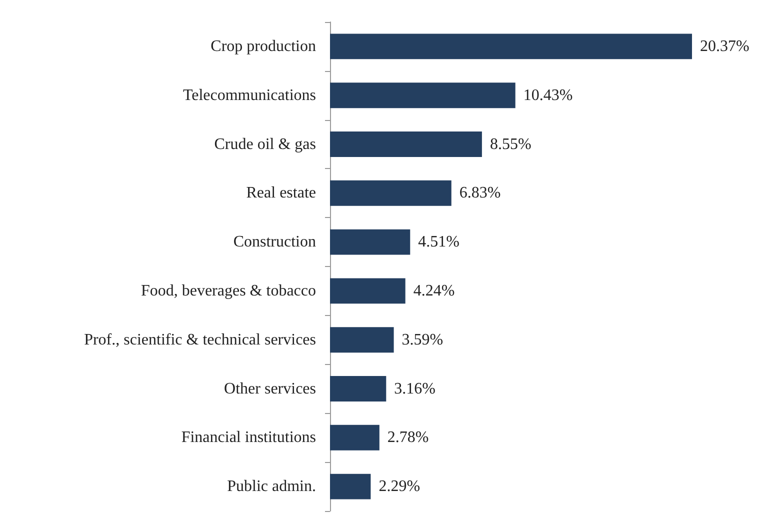  I want to click on y-tick-label: Real estate, so click(281, 193).